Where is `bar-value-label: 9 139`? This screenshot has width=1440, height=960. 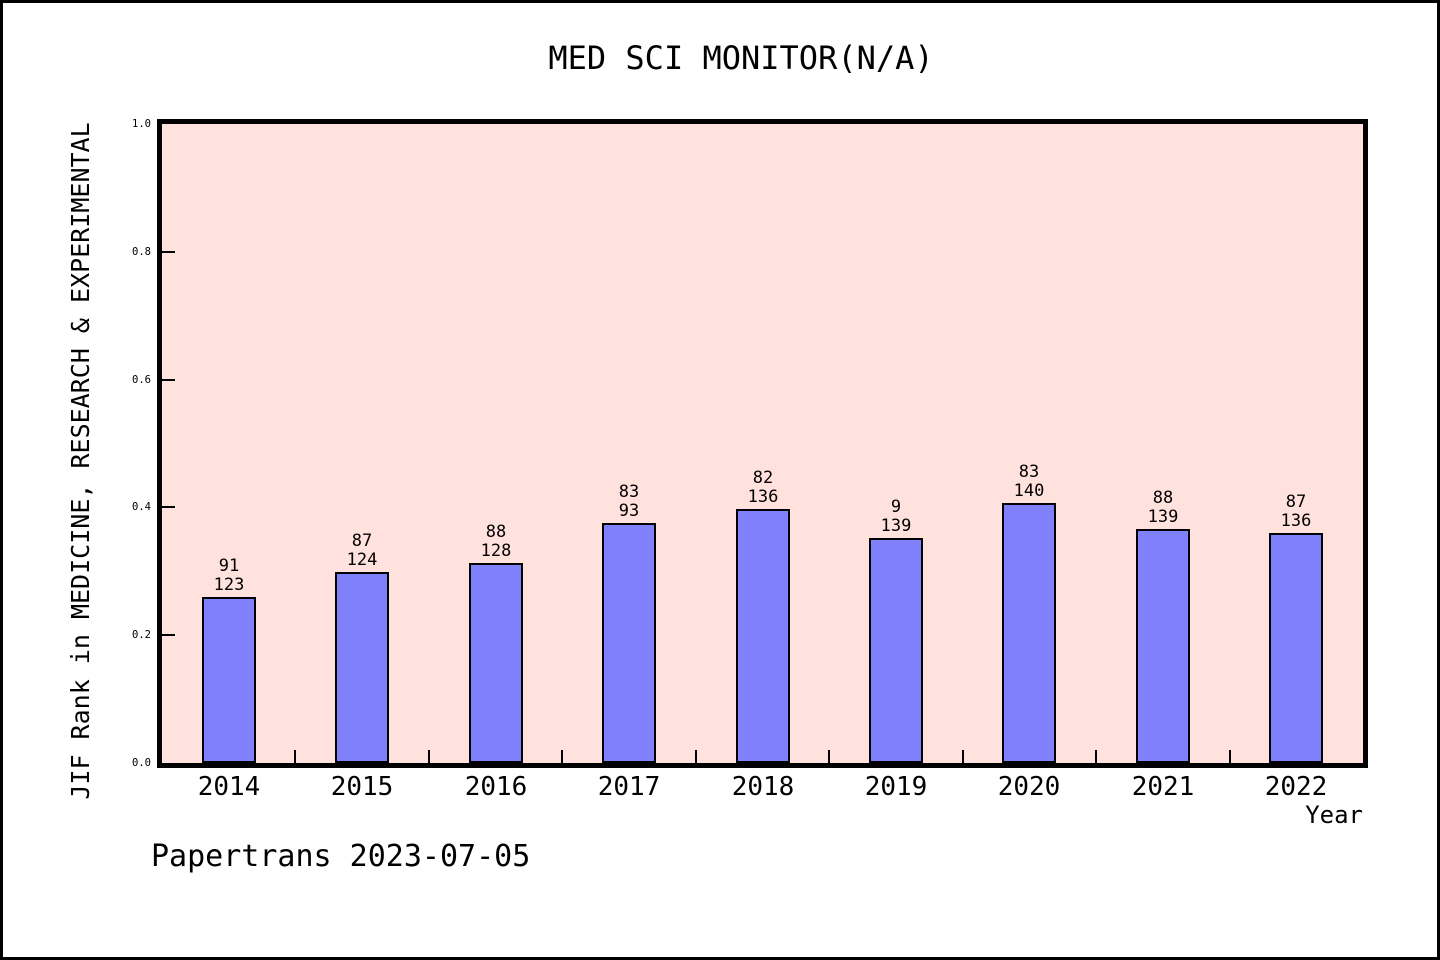
bar-value-label: 9 139 is located at coordinates (896, 517).